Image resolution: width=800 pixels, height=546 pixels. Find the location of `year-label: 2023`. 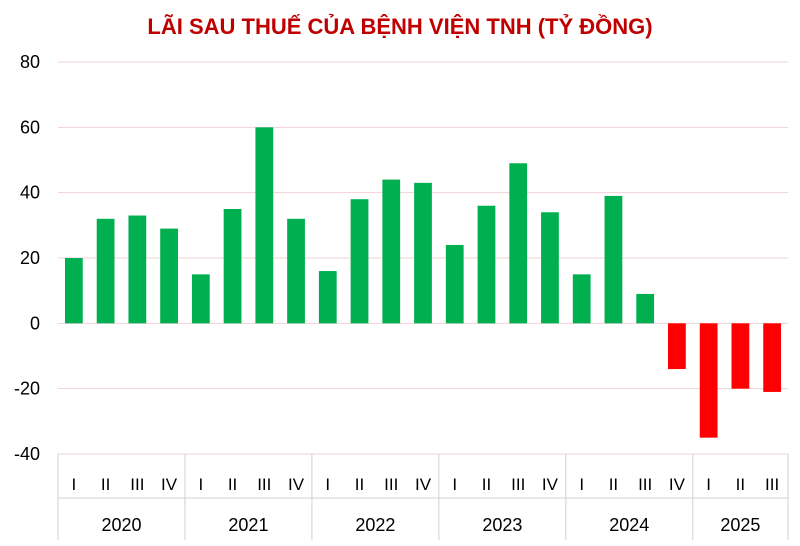

year-label: 2023 is located at coordinates (502, 525).